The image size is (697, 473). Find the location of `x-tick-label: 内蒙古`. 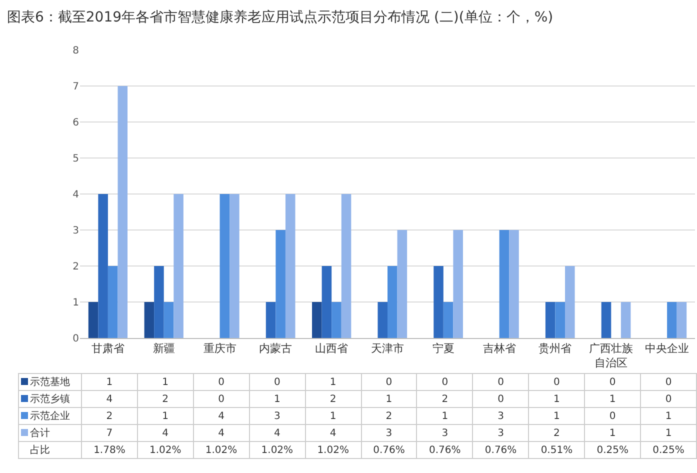

x-tick-label: 内蒙古 is located at coordinates (275, 349).